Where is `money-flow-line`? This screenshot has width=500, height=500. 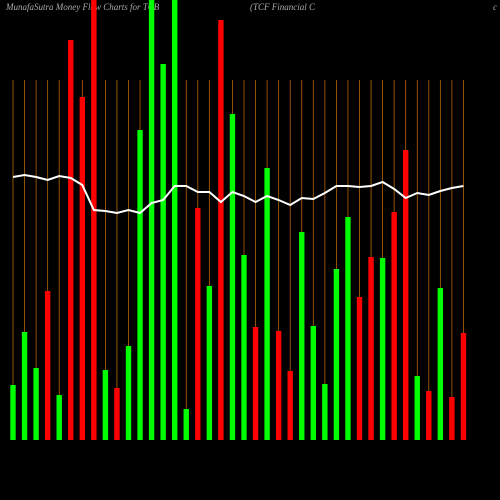 money-flow-line is located at coordinates (238, 194).